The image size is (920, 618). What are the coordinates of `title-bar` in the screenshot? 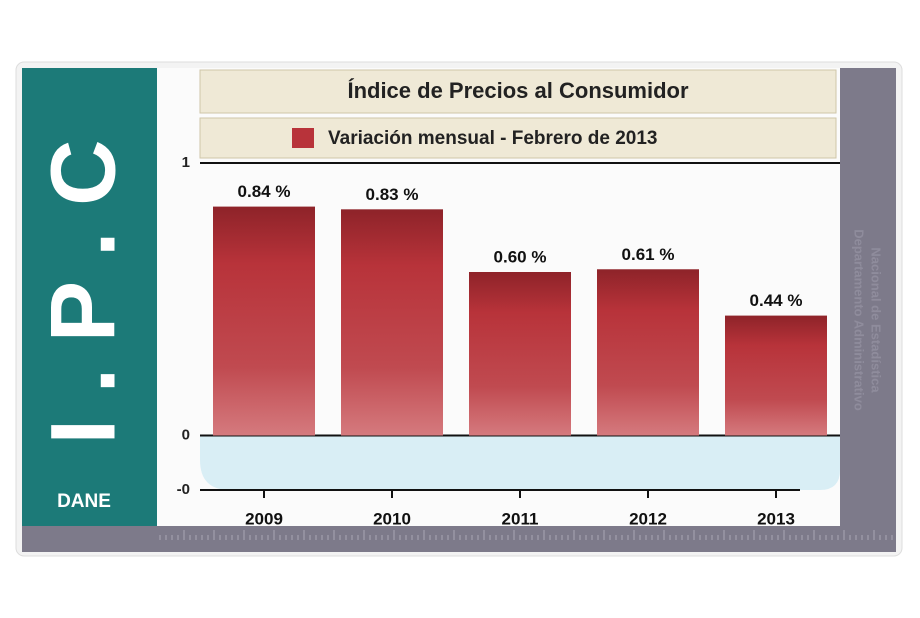 It's located at (518, 91).